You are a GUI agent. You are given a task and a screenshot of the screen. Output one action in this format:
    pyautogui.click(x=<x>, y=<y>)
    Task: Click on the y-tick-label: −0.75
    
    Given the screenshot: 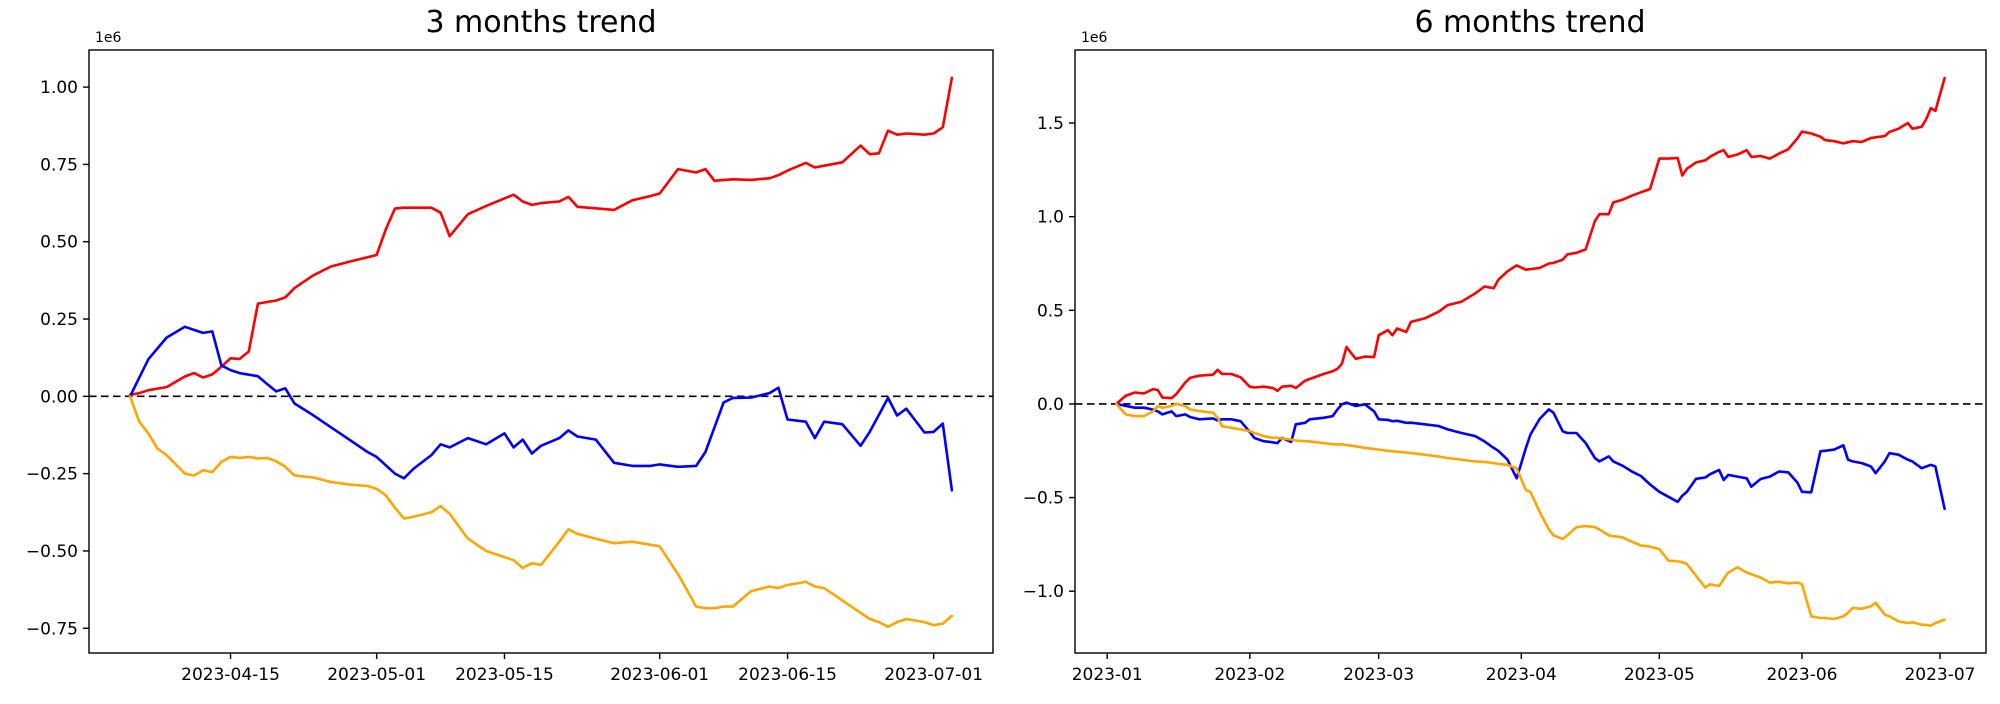 What is the action you would take?
    pyautogui.click(x=52, y=629)
    